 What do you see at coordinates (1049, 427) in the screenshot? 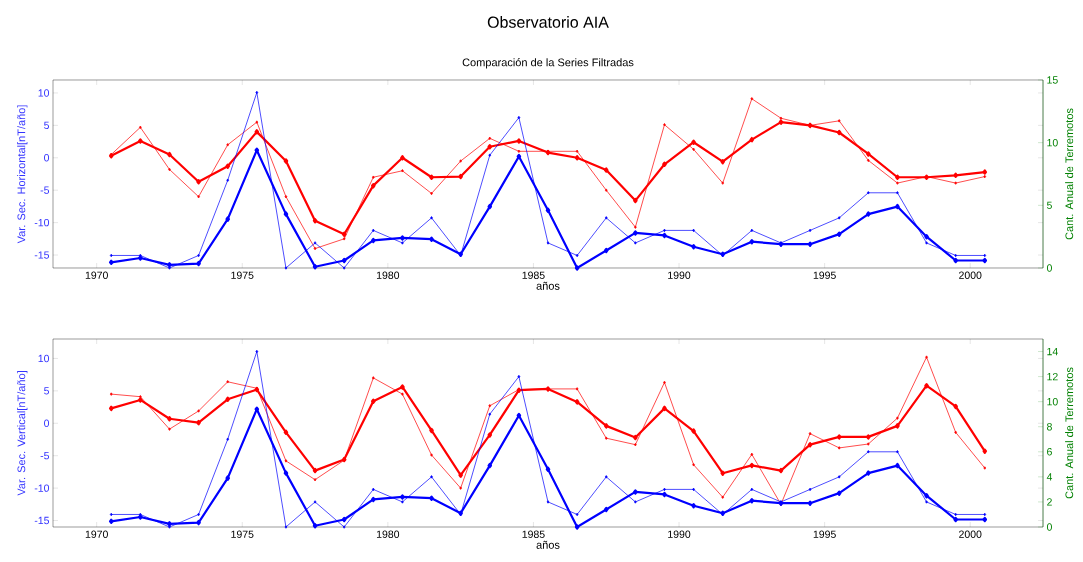
I see `y2-tick-label: 8` at bounding box center [1049, 427].